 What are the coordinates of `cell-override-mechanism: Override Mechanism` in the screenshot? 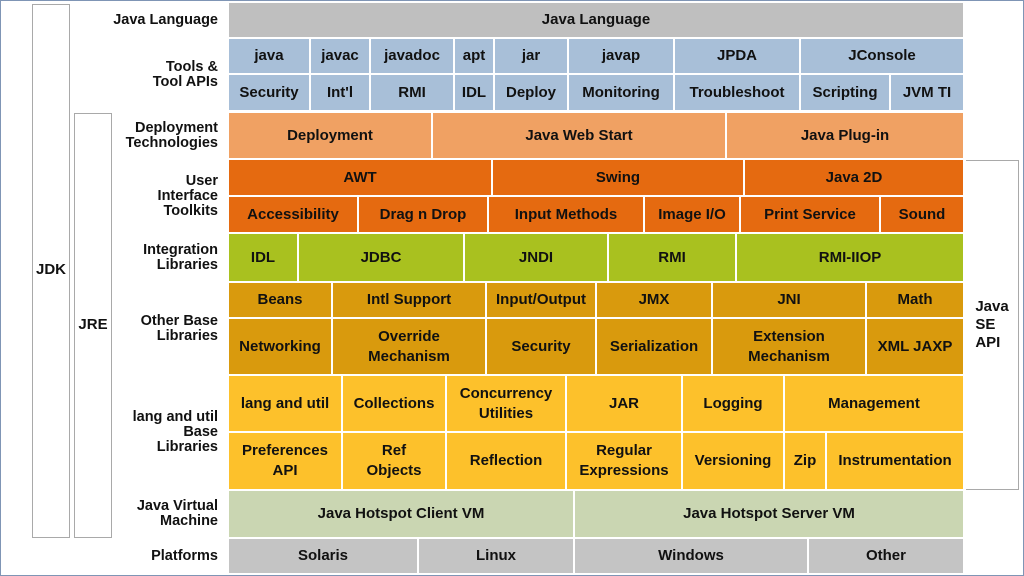 It's located at (409, 346).